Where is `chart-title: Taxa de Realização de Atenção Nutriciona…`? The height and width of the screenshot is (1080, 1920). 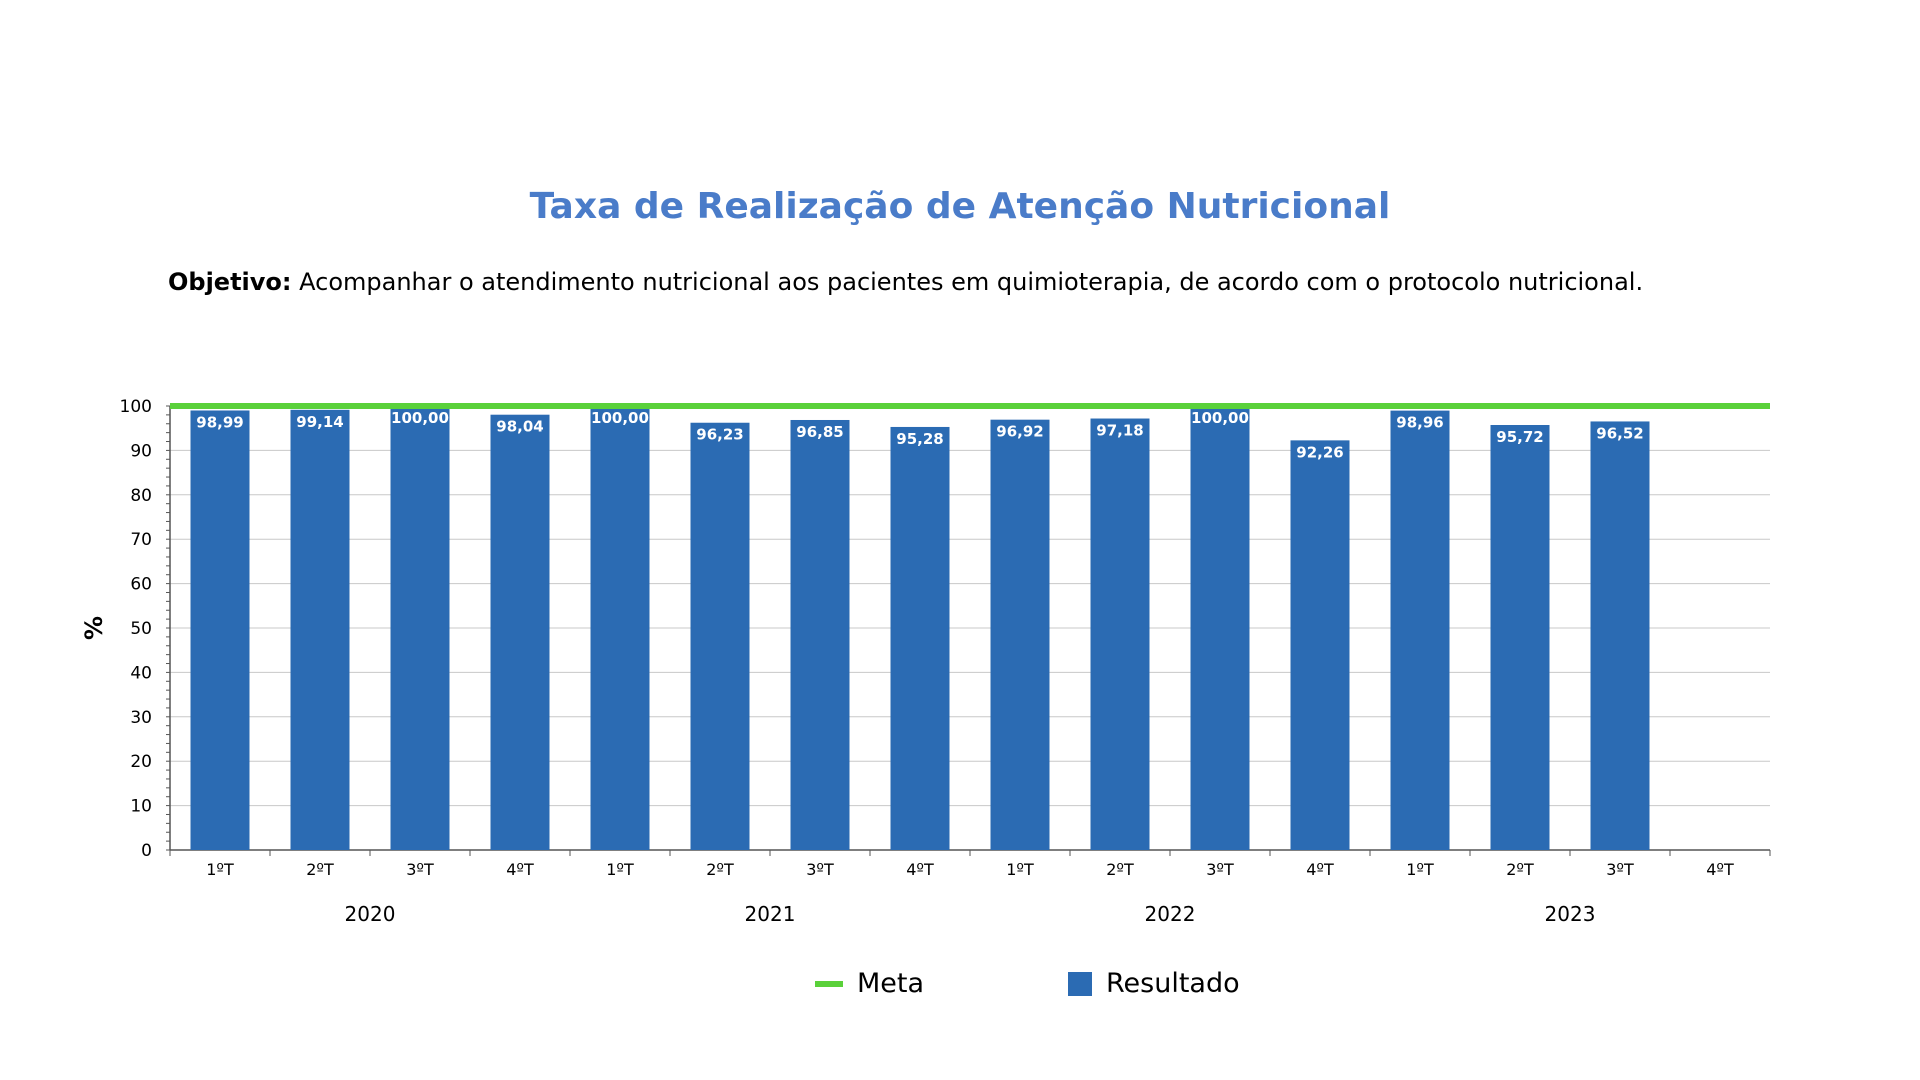 chart-title: Taxa de Realização de Atenção Nutriciona… is located at coordinates (960, 206).